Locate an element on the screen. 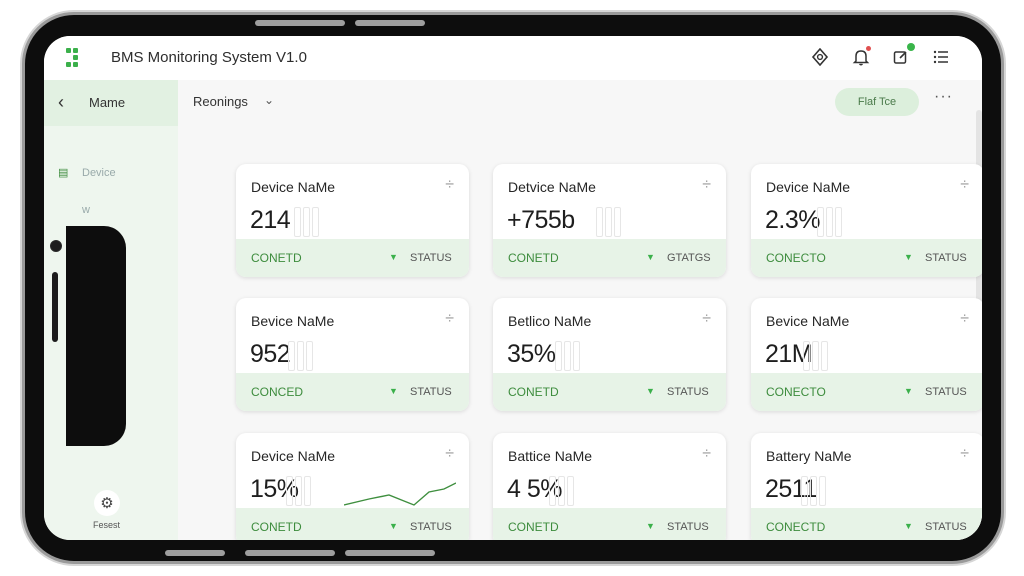 Image resolution: width=1024 pixels, height=576 pixels. card-footer: CONECTD ▼ STATUS is located at coordinates (866, 524).